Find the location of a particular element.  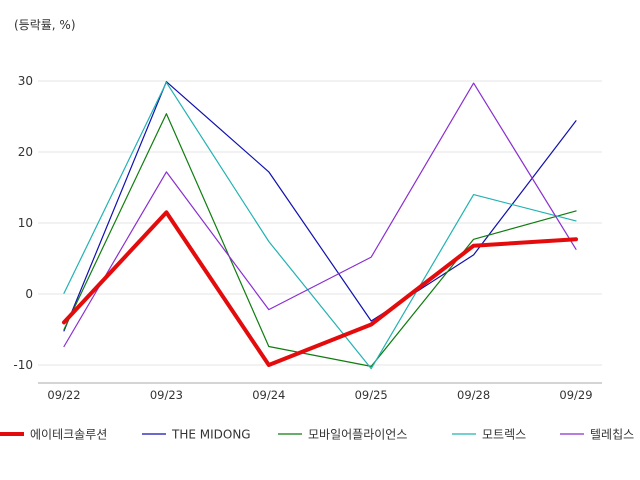

x-tick-label: 09/24 is located at coordinates (268, 395).